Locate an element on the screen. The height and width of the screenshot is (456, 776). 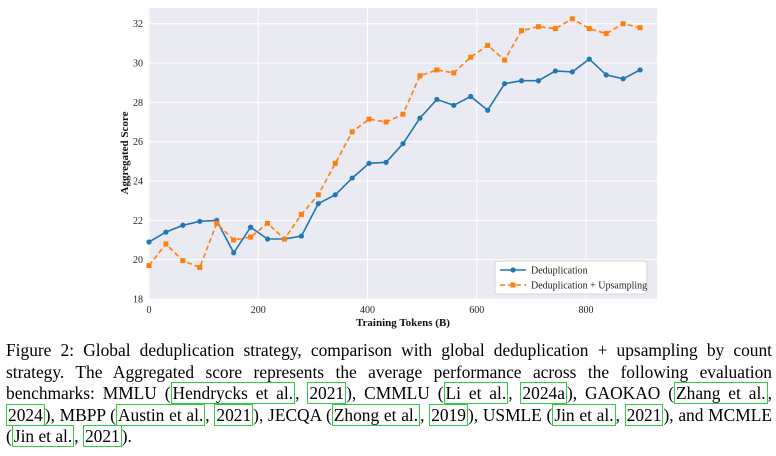
citation-li-year: 2024a is located at coordinates (543, 393).